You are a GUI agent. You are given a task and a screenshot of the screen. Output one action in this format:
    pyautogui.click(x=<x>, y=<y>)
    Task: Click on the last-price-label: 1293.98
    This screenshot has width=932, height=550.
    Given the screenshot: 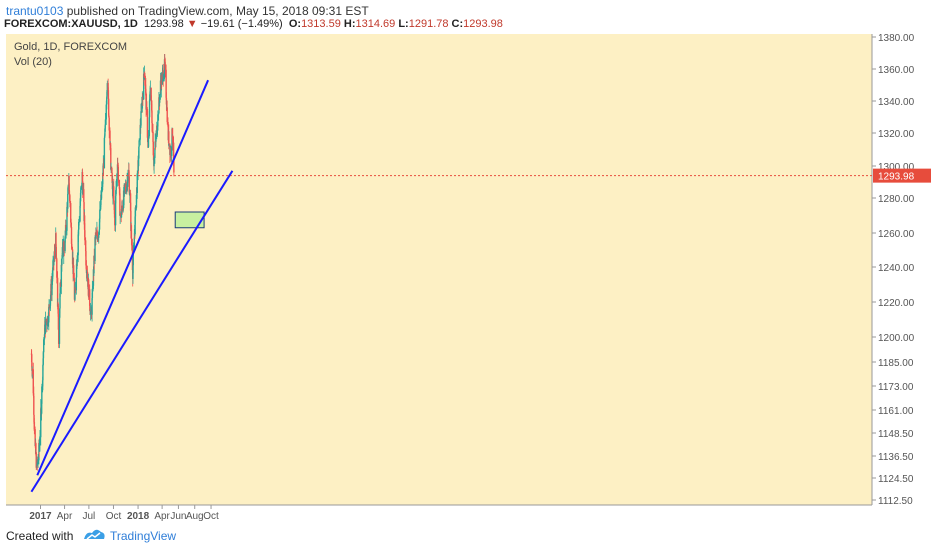 What is the action you would take?
    pyautogui.click(x=896, y=177)
    